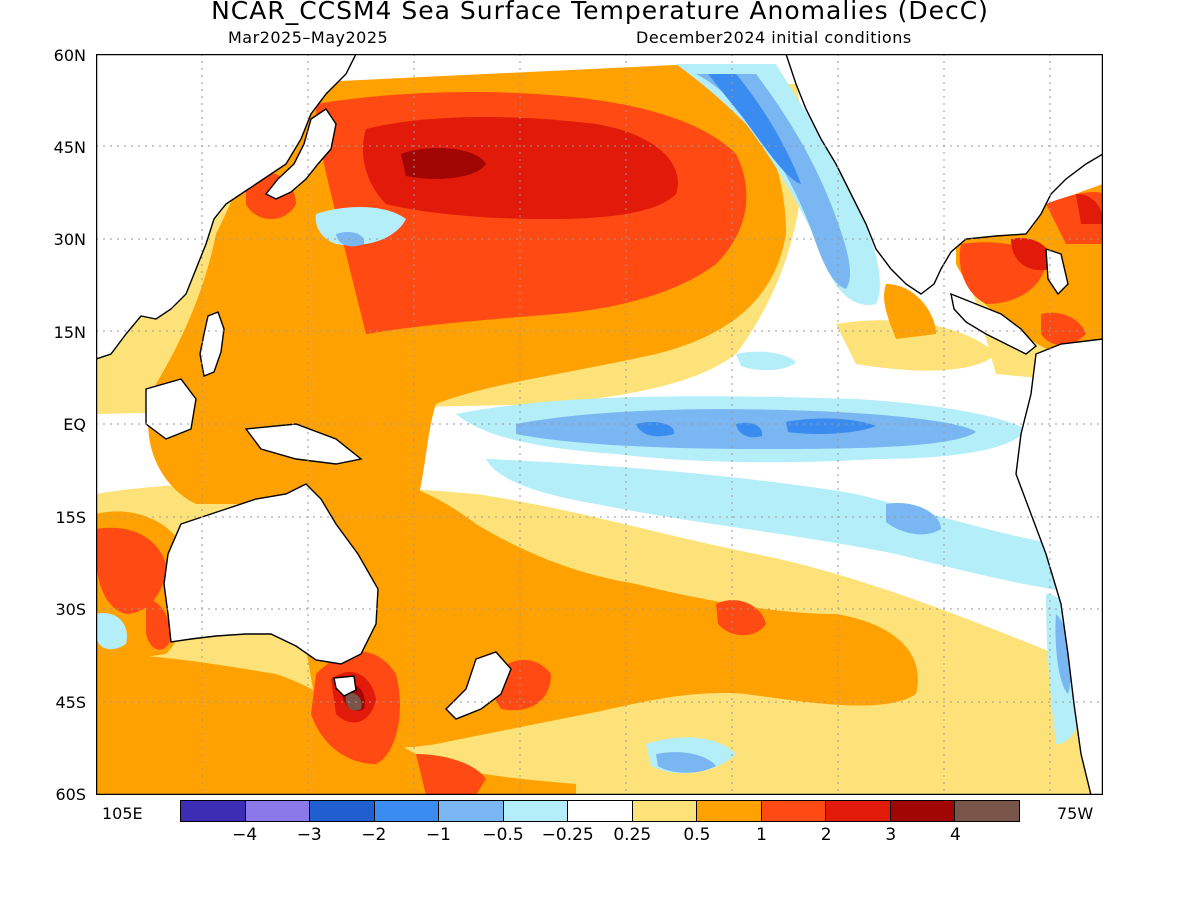 The height and width of the screenshot is (900, 1200). I want to click on lat-label-15s: 15S, so click(70, 517).